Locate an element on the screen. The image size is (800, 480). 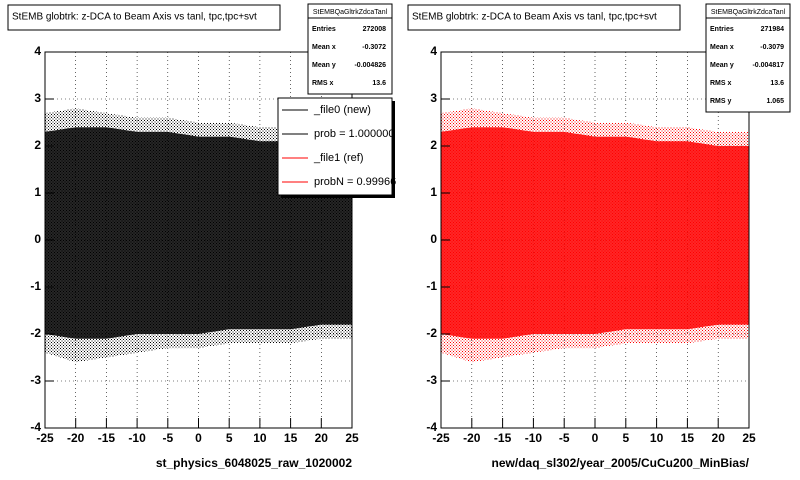
stats-label: RMS y is located at coordinates (721, 101).